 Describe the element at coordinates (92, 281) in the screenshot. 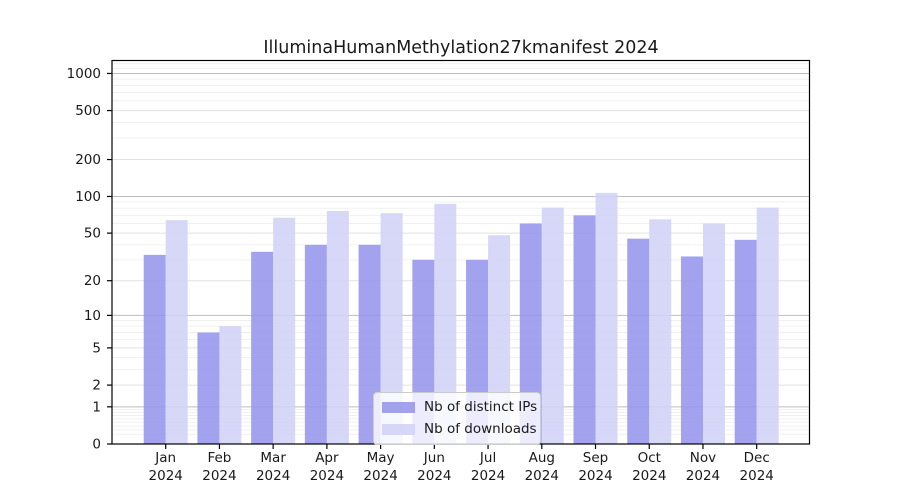

I see `y-tick-label: 20` at that location.